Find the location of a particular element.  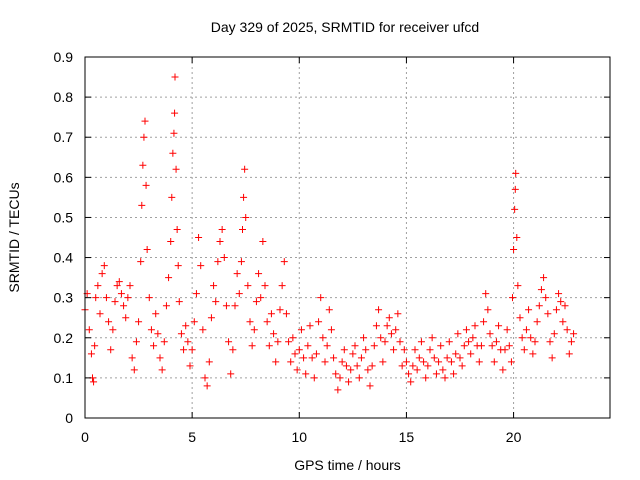

y-tick-label: 0.4 is located at coordinates (64, 258).